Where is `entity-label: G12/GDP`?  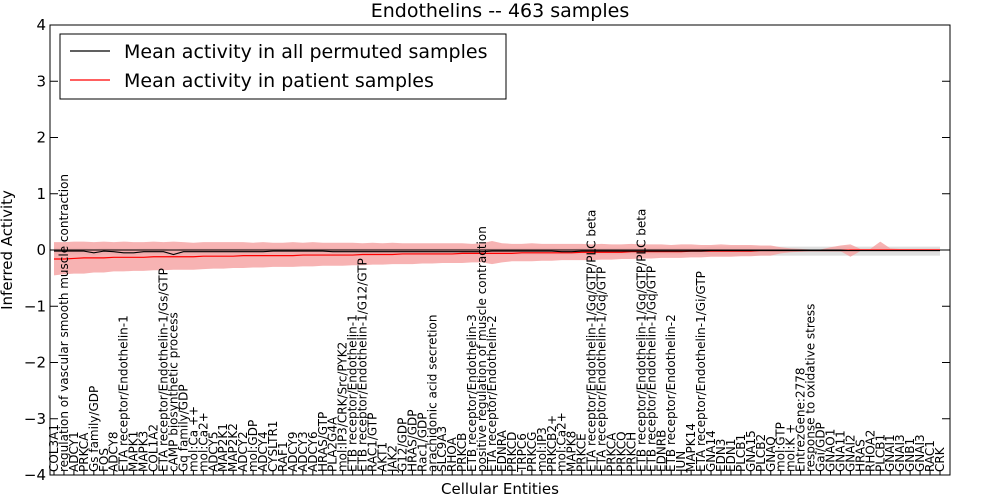
entity-label: G12/GDP is located at coordinates (402, 445).